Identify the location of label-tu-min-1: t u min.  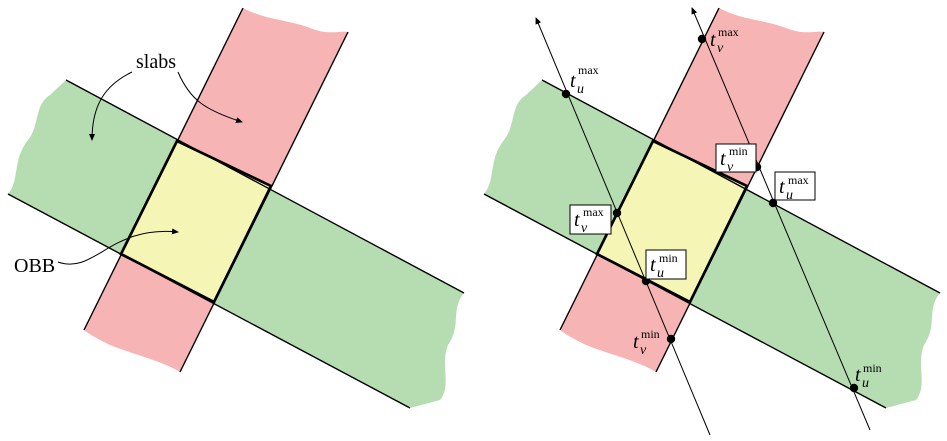
(666, 265).